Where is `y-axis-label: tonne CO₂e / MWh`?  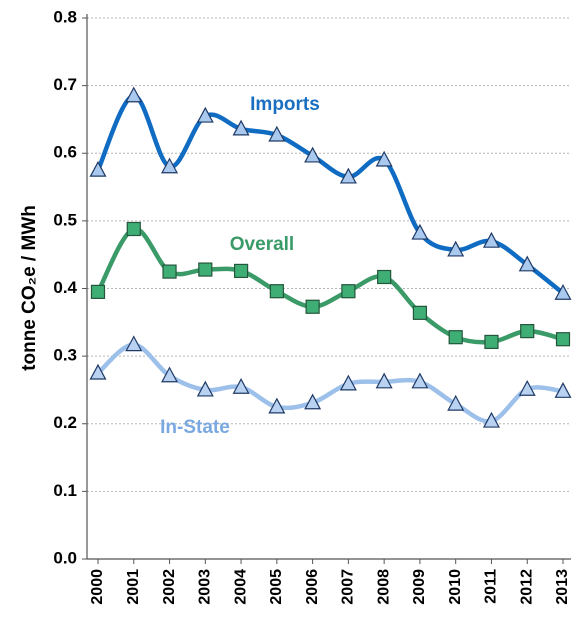 y-axis-label: tonne CO₂e / MWh is located at coordinates (29, 288).